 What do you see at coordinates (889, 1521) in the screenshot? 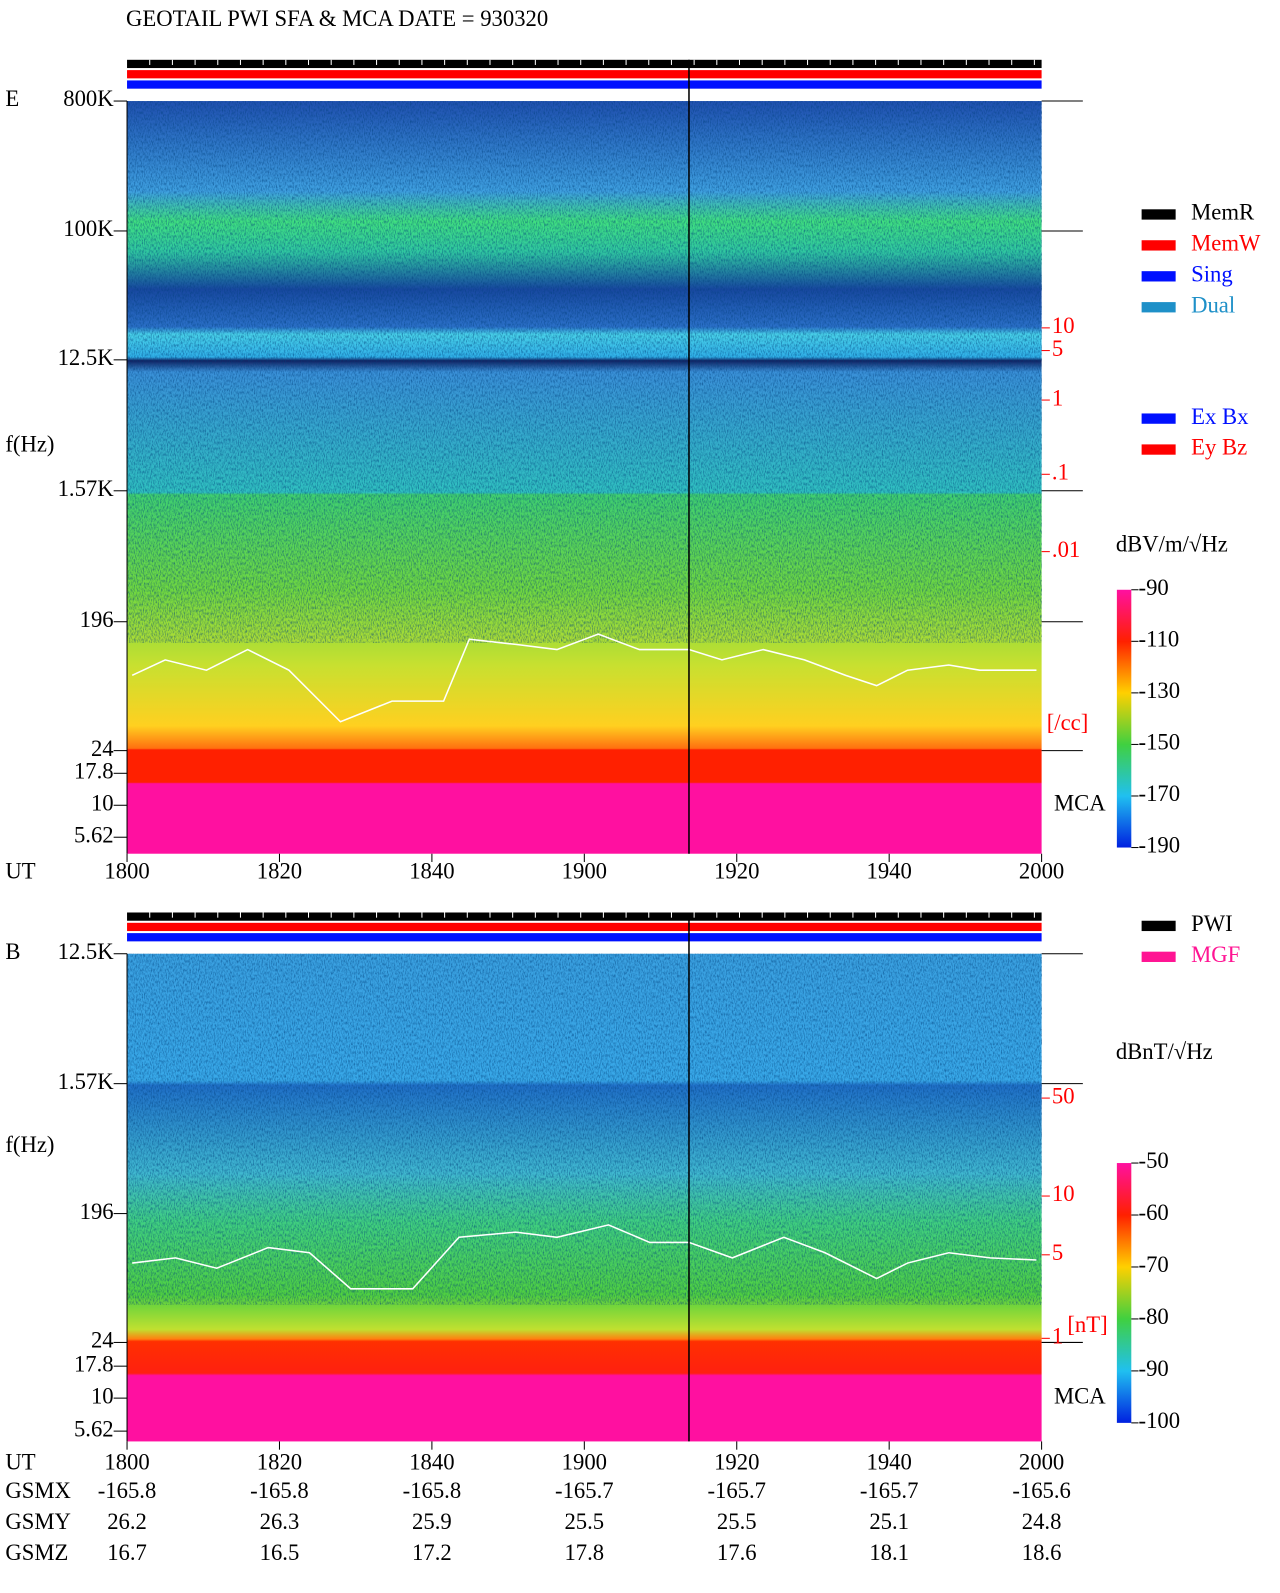
I see `orbit-value: 25.1` at bounding box center [889, 1521].